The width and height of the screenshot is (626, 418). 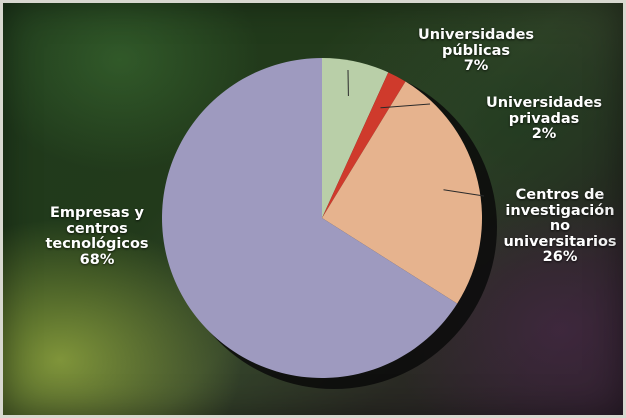 I want to click on slice-universidades-publicas, so click(x=355, y=138).